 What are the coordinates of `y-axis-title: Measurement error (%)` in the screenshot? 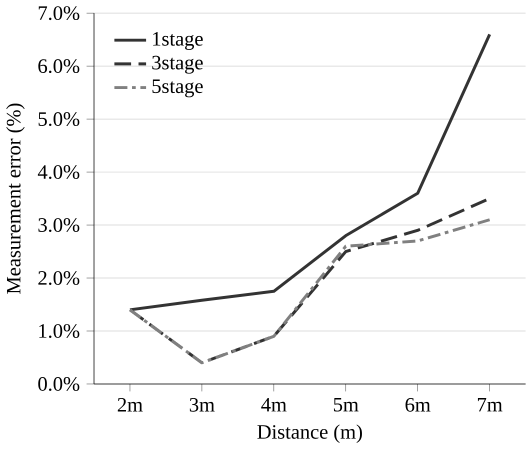 It's located at (15, 199).